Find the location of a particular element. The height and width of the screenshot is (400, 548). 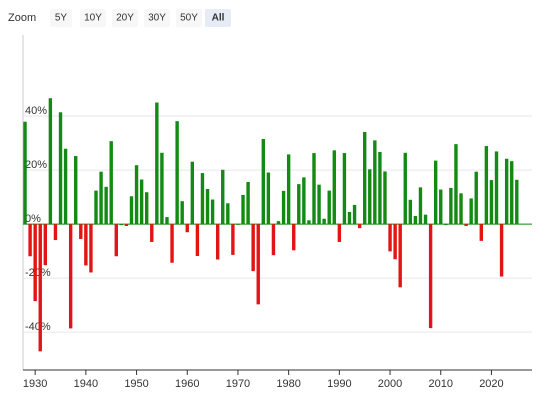

zoom-button: 30Y is located at coordinates (157, 18).